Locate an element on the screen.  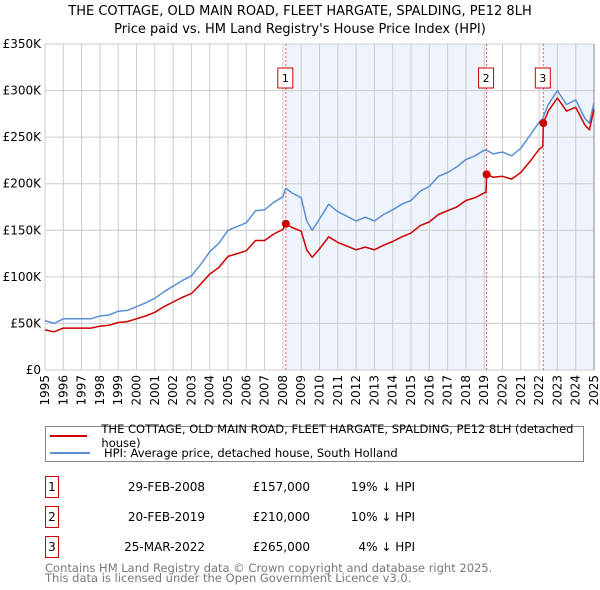
y-tick-label: £100K is located at coordinates (23, 277).